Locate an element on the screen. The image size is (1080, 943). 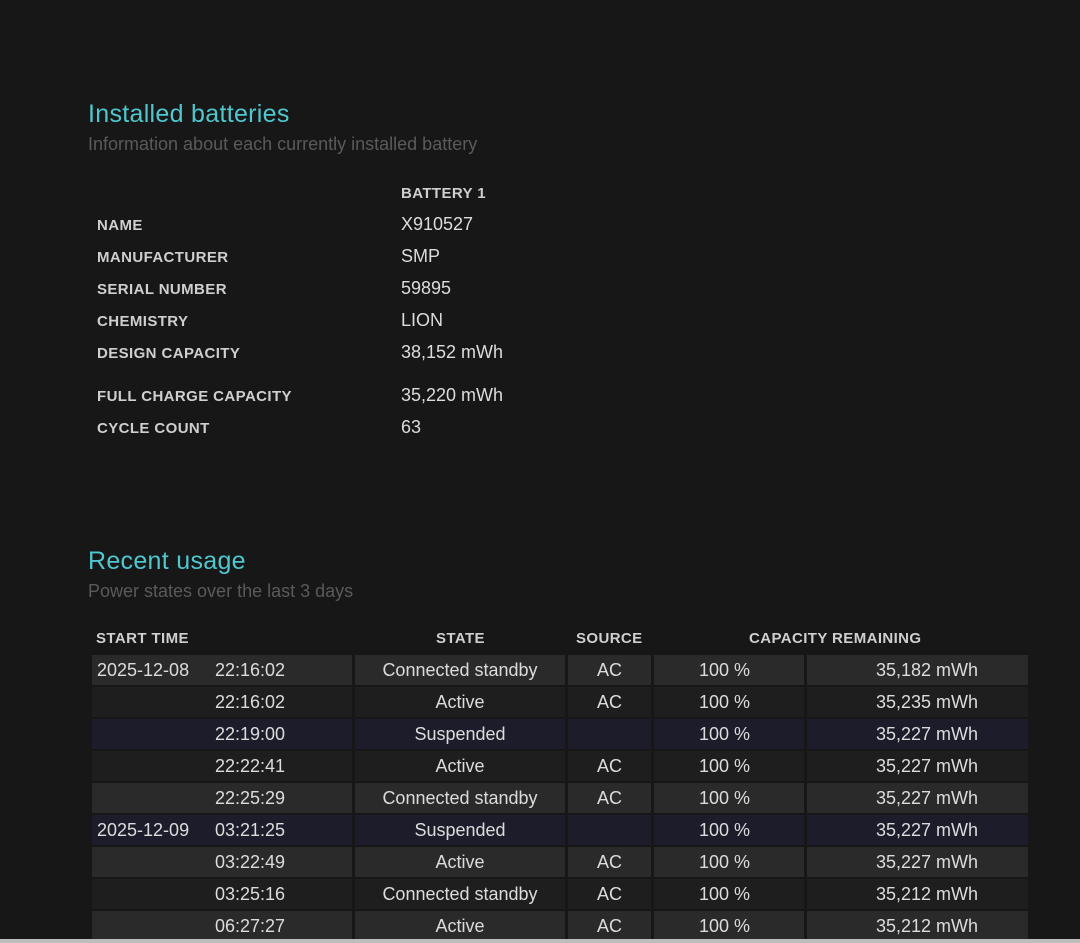
field-value: 63 is located at coordinates (411, 427).